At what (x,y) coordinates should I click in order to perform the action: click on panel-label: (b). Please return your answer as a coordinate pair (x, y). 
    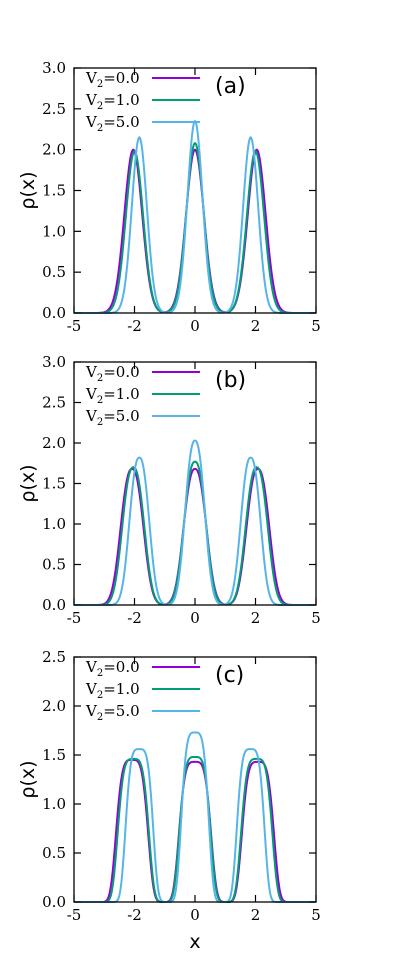
    Looking at the image, I should click on (230, 380).